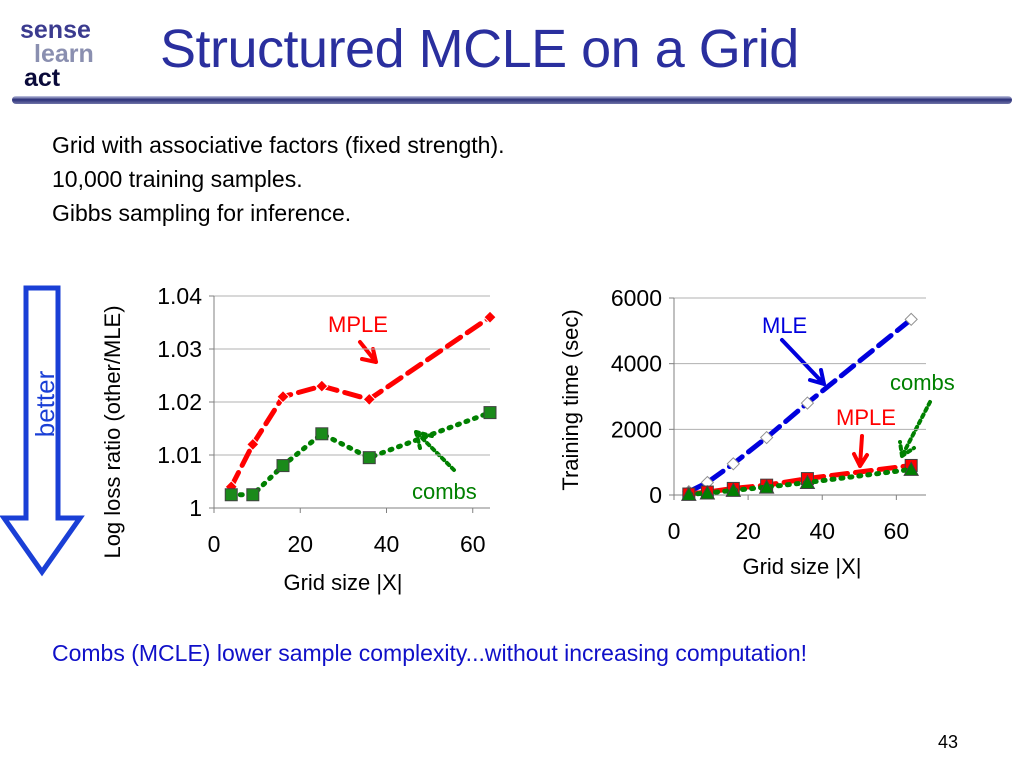 The width and height of the screenshot is (1024, 768). Describe the element at coordinates (801, 566) in the screenshot. I see `chart2-xlabel: Grid size |X|` at that location.